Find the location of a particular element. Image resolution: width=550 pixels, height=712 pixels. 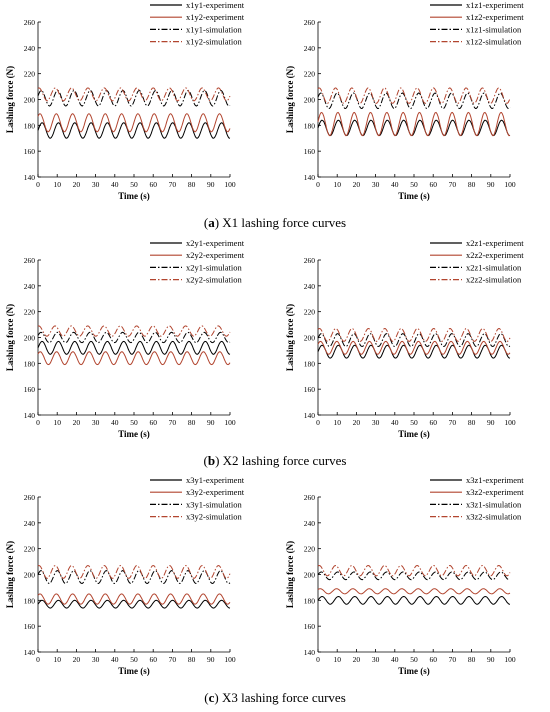

legend-label: x2y1-simulation is located at coordinates (214, 267).